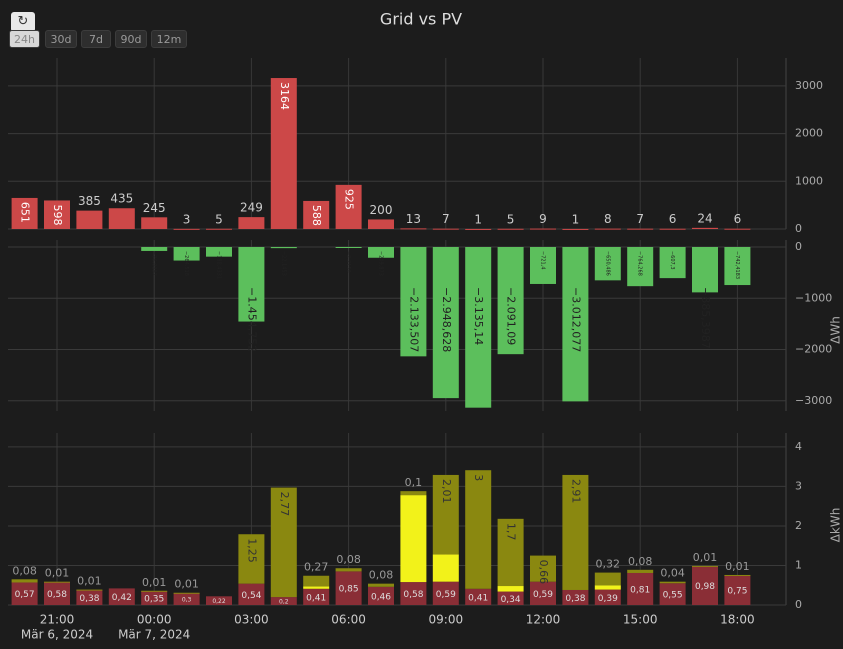 Image resolution: width=843 pixels, height=649 pixels. What do you see at coordinates (576, 219) in the screenshot?
I see `value-label: 1` at bounding box center [576, 219].